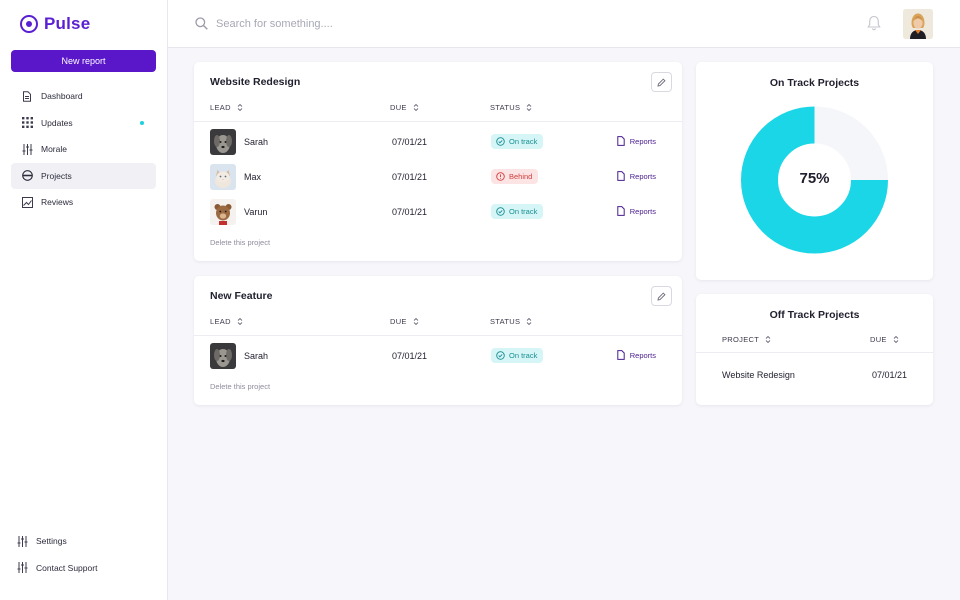 Image resolution: width=960 pixels, height=600 pixels. What do you see at coordinates (22, 568) in the screenshot?
I see `support-icon` at bounding box center [22, 568].